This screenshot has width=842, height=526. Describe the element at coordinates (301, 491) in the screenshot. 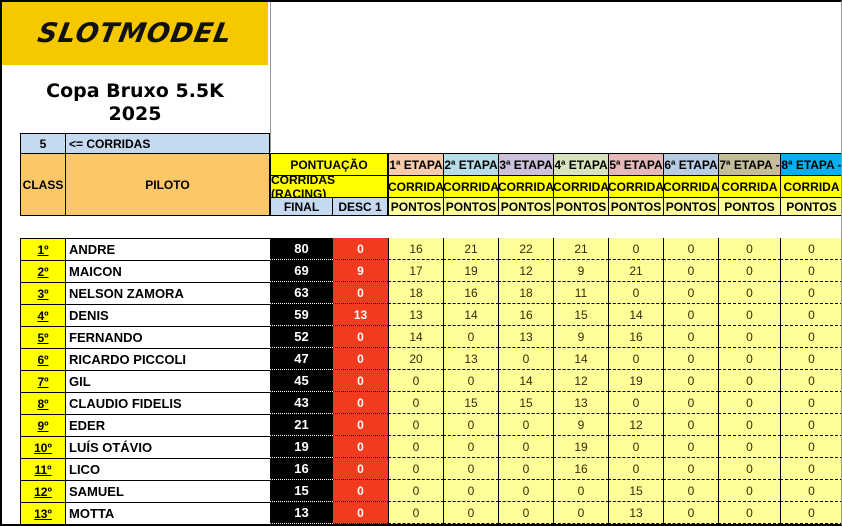

I see `final-points: 15` at that location.